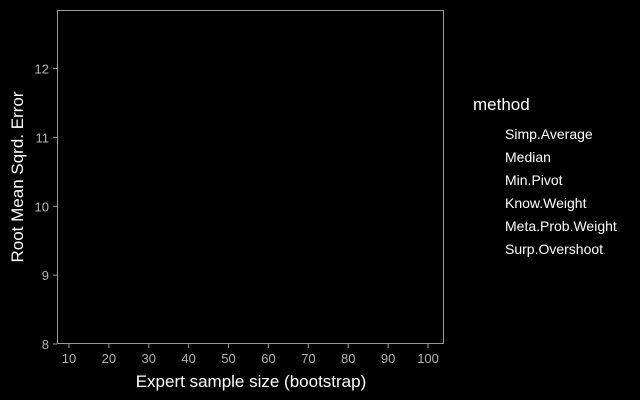 Image resolution: width=640 pixels, height=400 pixels. Describe the element at coordinates (308, 358) in the screenshot. I see `x-tick-label: 70` at that location.